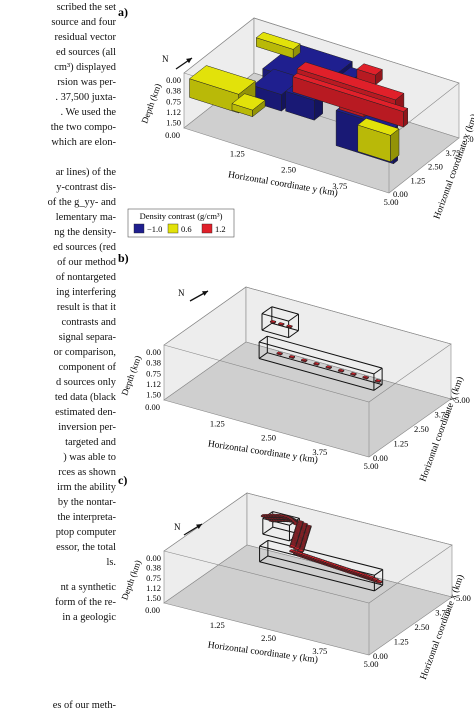 This screenshot has height=719, width=474. I want to click on text-line: ar lines) of the, so click(85, 172).